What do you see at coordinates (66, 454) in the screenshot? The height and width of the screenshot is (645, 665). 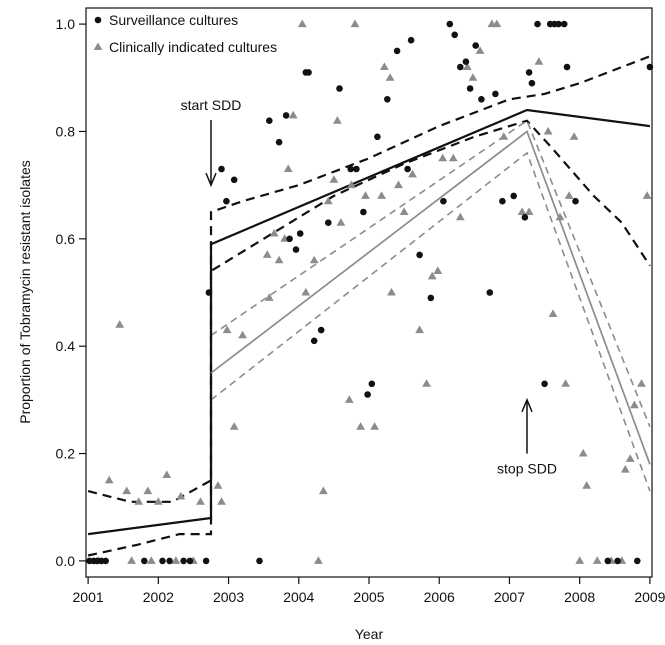 I see `y-tick-label: 0.2` at bounding box center [66, 454].